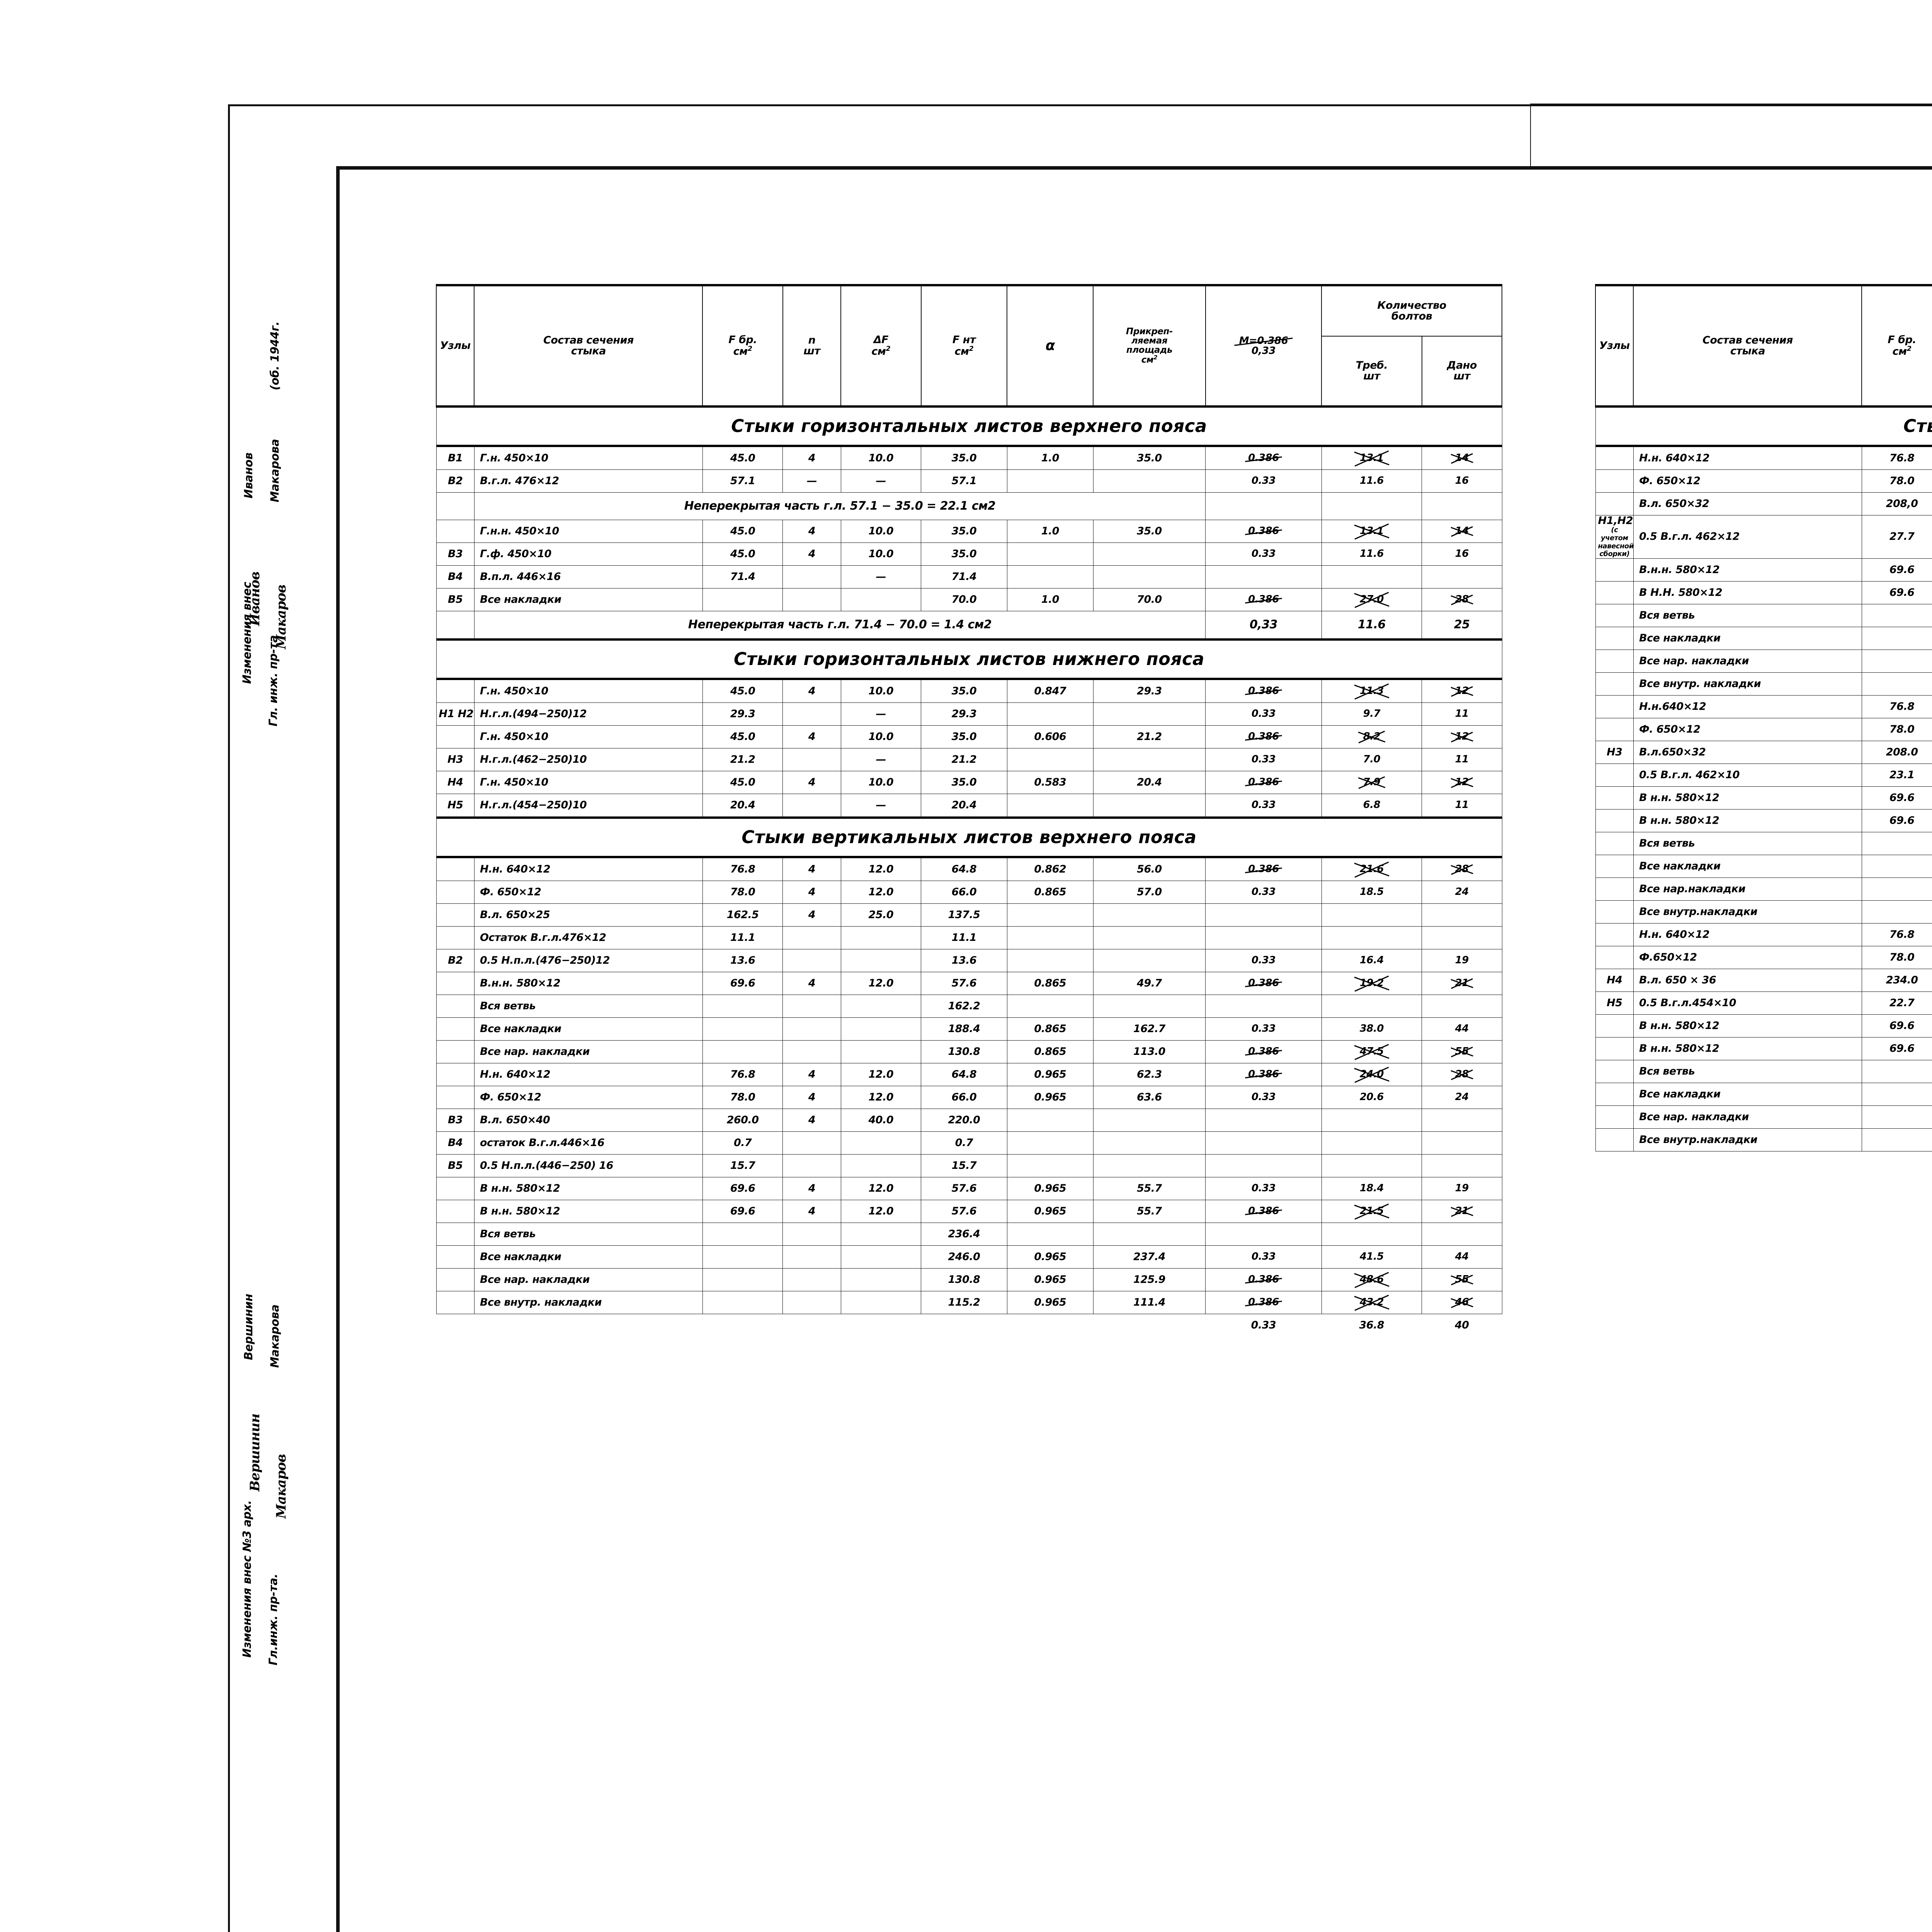 The height and width of the screenshot is (1932, 1932). What do you see at coordinates (881, 915) in the screenshot?
I see `cell-delta-f: 25.0` at bounding box center [881, 915].